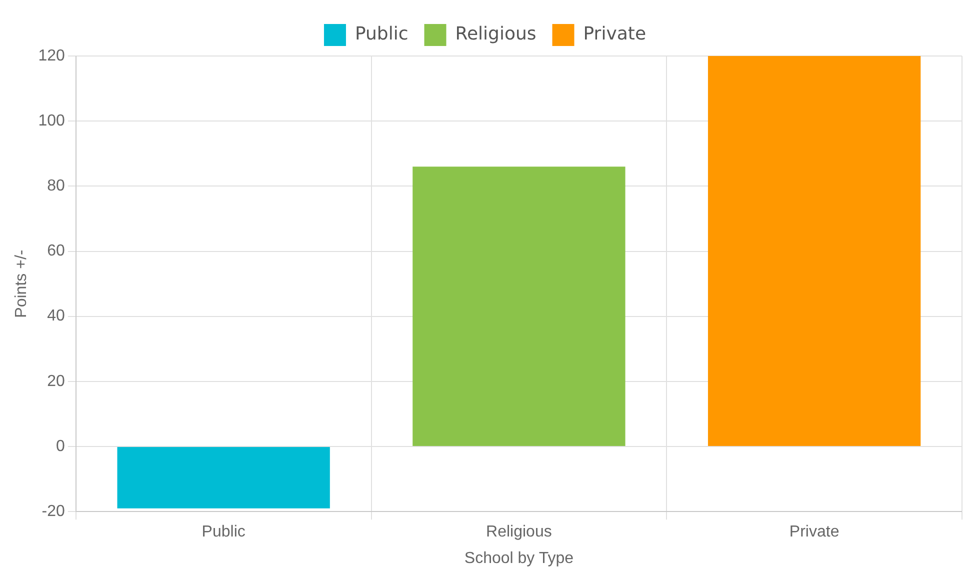 This screenshot has height=581, width=972. I want to click on y-tick-label: 40, so click(56, 316).